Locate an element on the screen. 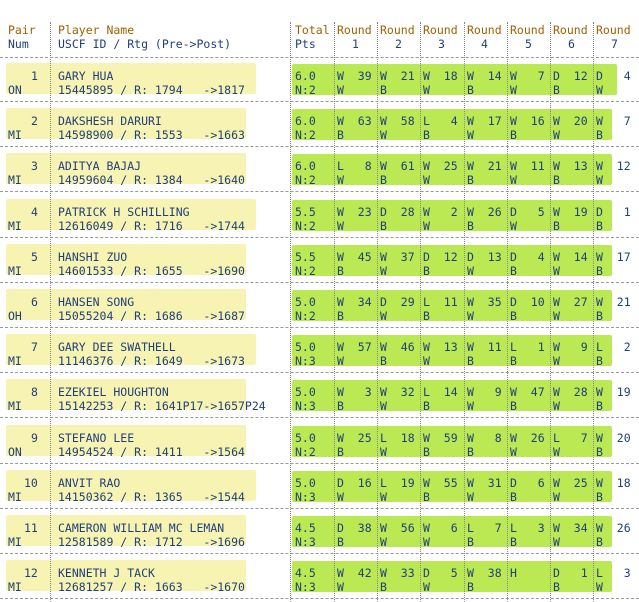  round-7-result: W 18 is located at coordinates (613, 483).